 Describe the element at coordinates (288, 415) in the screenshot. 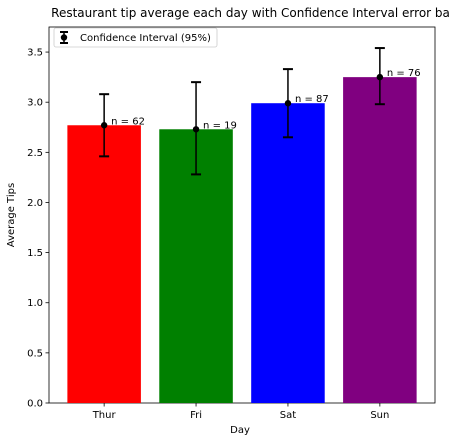

I see `x-tick-label: Sat` at that location.